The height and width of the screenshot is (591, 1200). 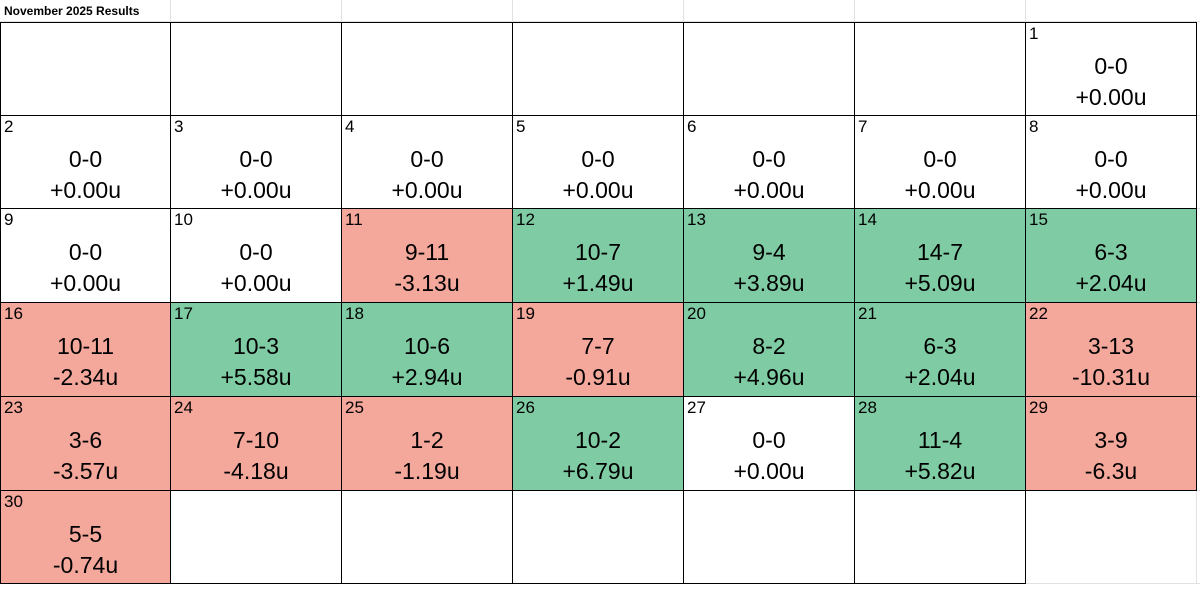 I want to click on day-cell: 28 11-4 +5.82u, so click(x=940, y=444).